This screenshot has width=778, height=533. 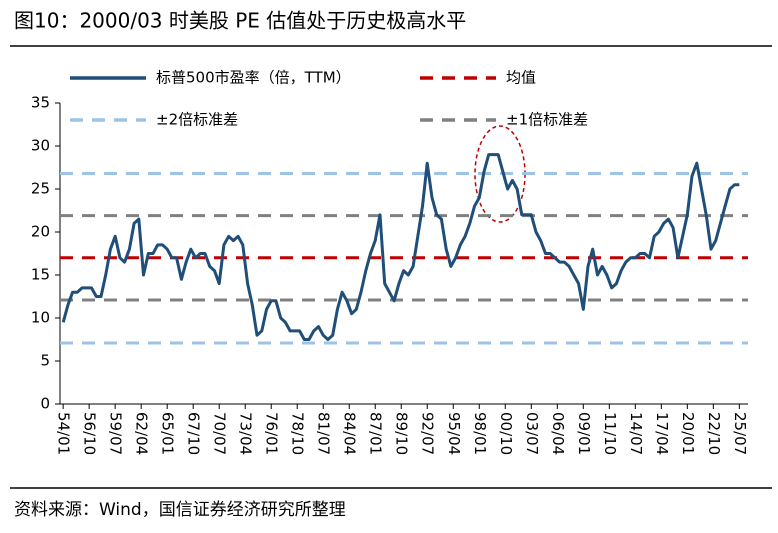 I want to click on x-tick-label: 20/01, so click(x=688, y=433).